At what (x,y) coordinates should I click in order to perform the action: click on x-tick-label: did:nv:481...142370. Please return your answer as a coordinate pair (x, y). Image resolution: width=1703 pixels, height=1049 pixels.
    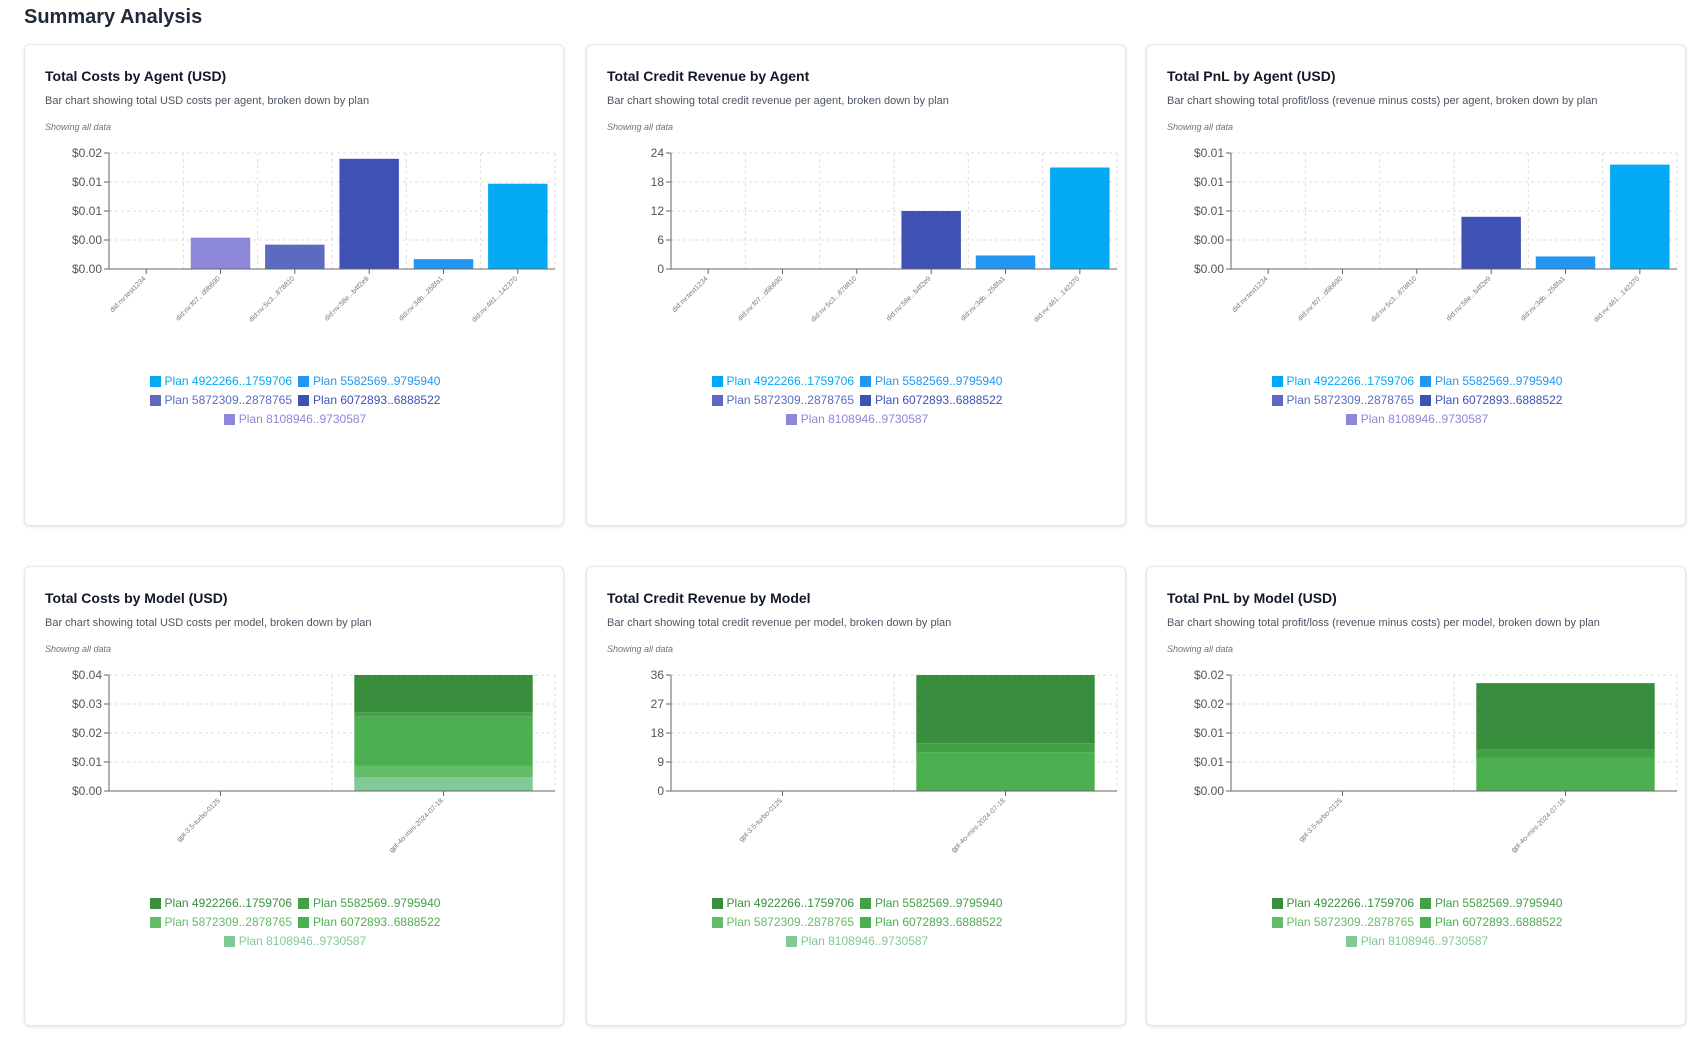
    Looking at the image, I should click on (1617, 299).